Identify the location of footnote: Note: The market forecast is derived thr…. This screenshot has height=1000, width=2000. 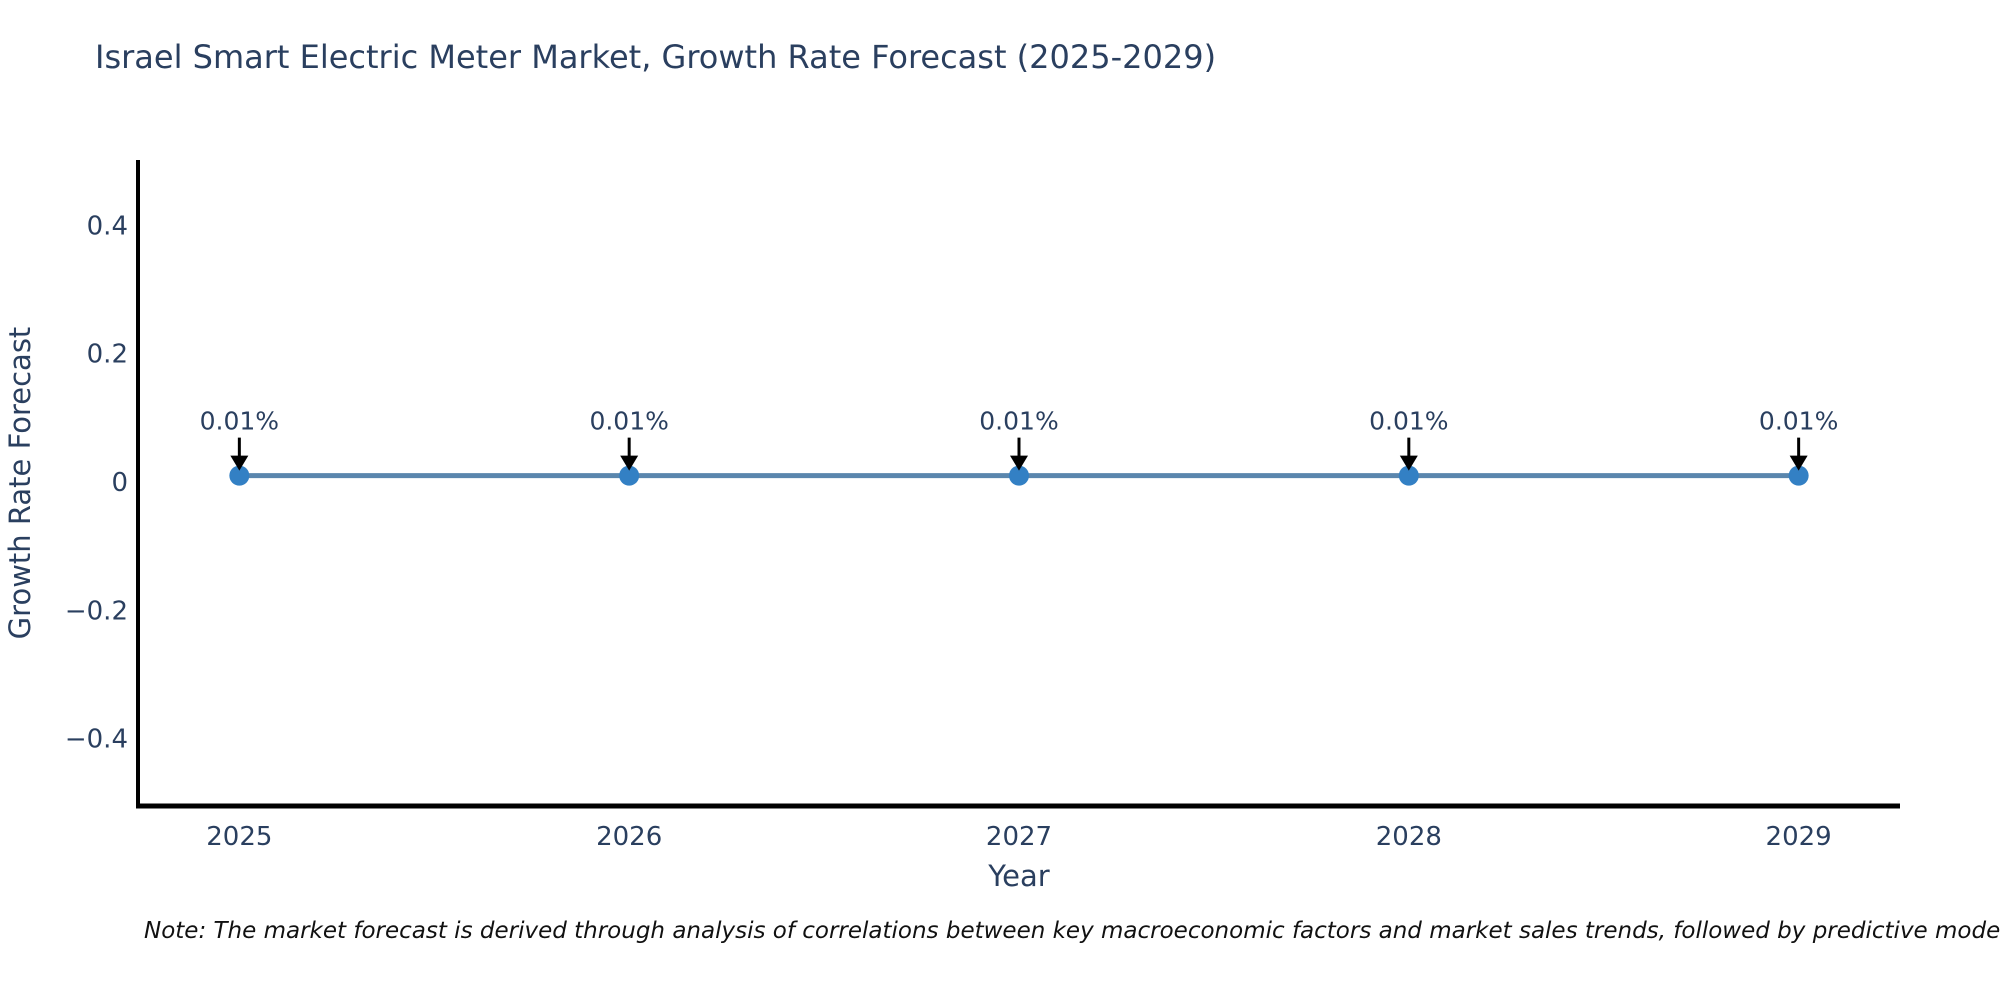
(1072, 931).